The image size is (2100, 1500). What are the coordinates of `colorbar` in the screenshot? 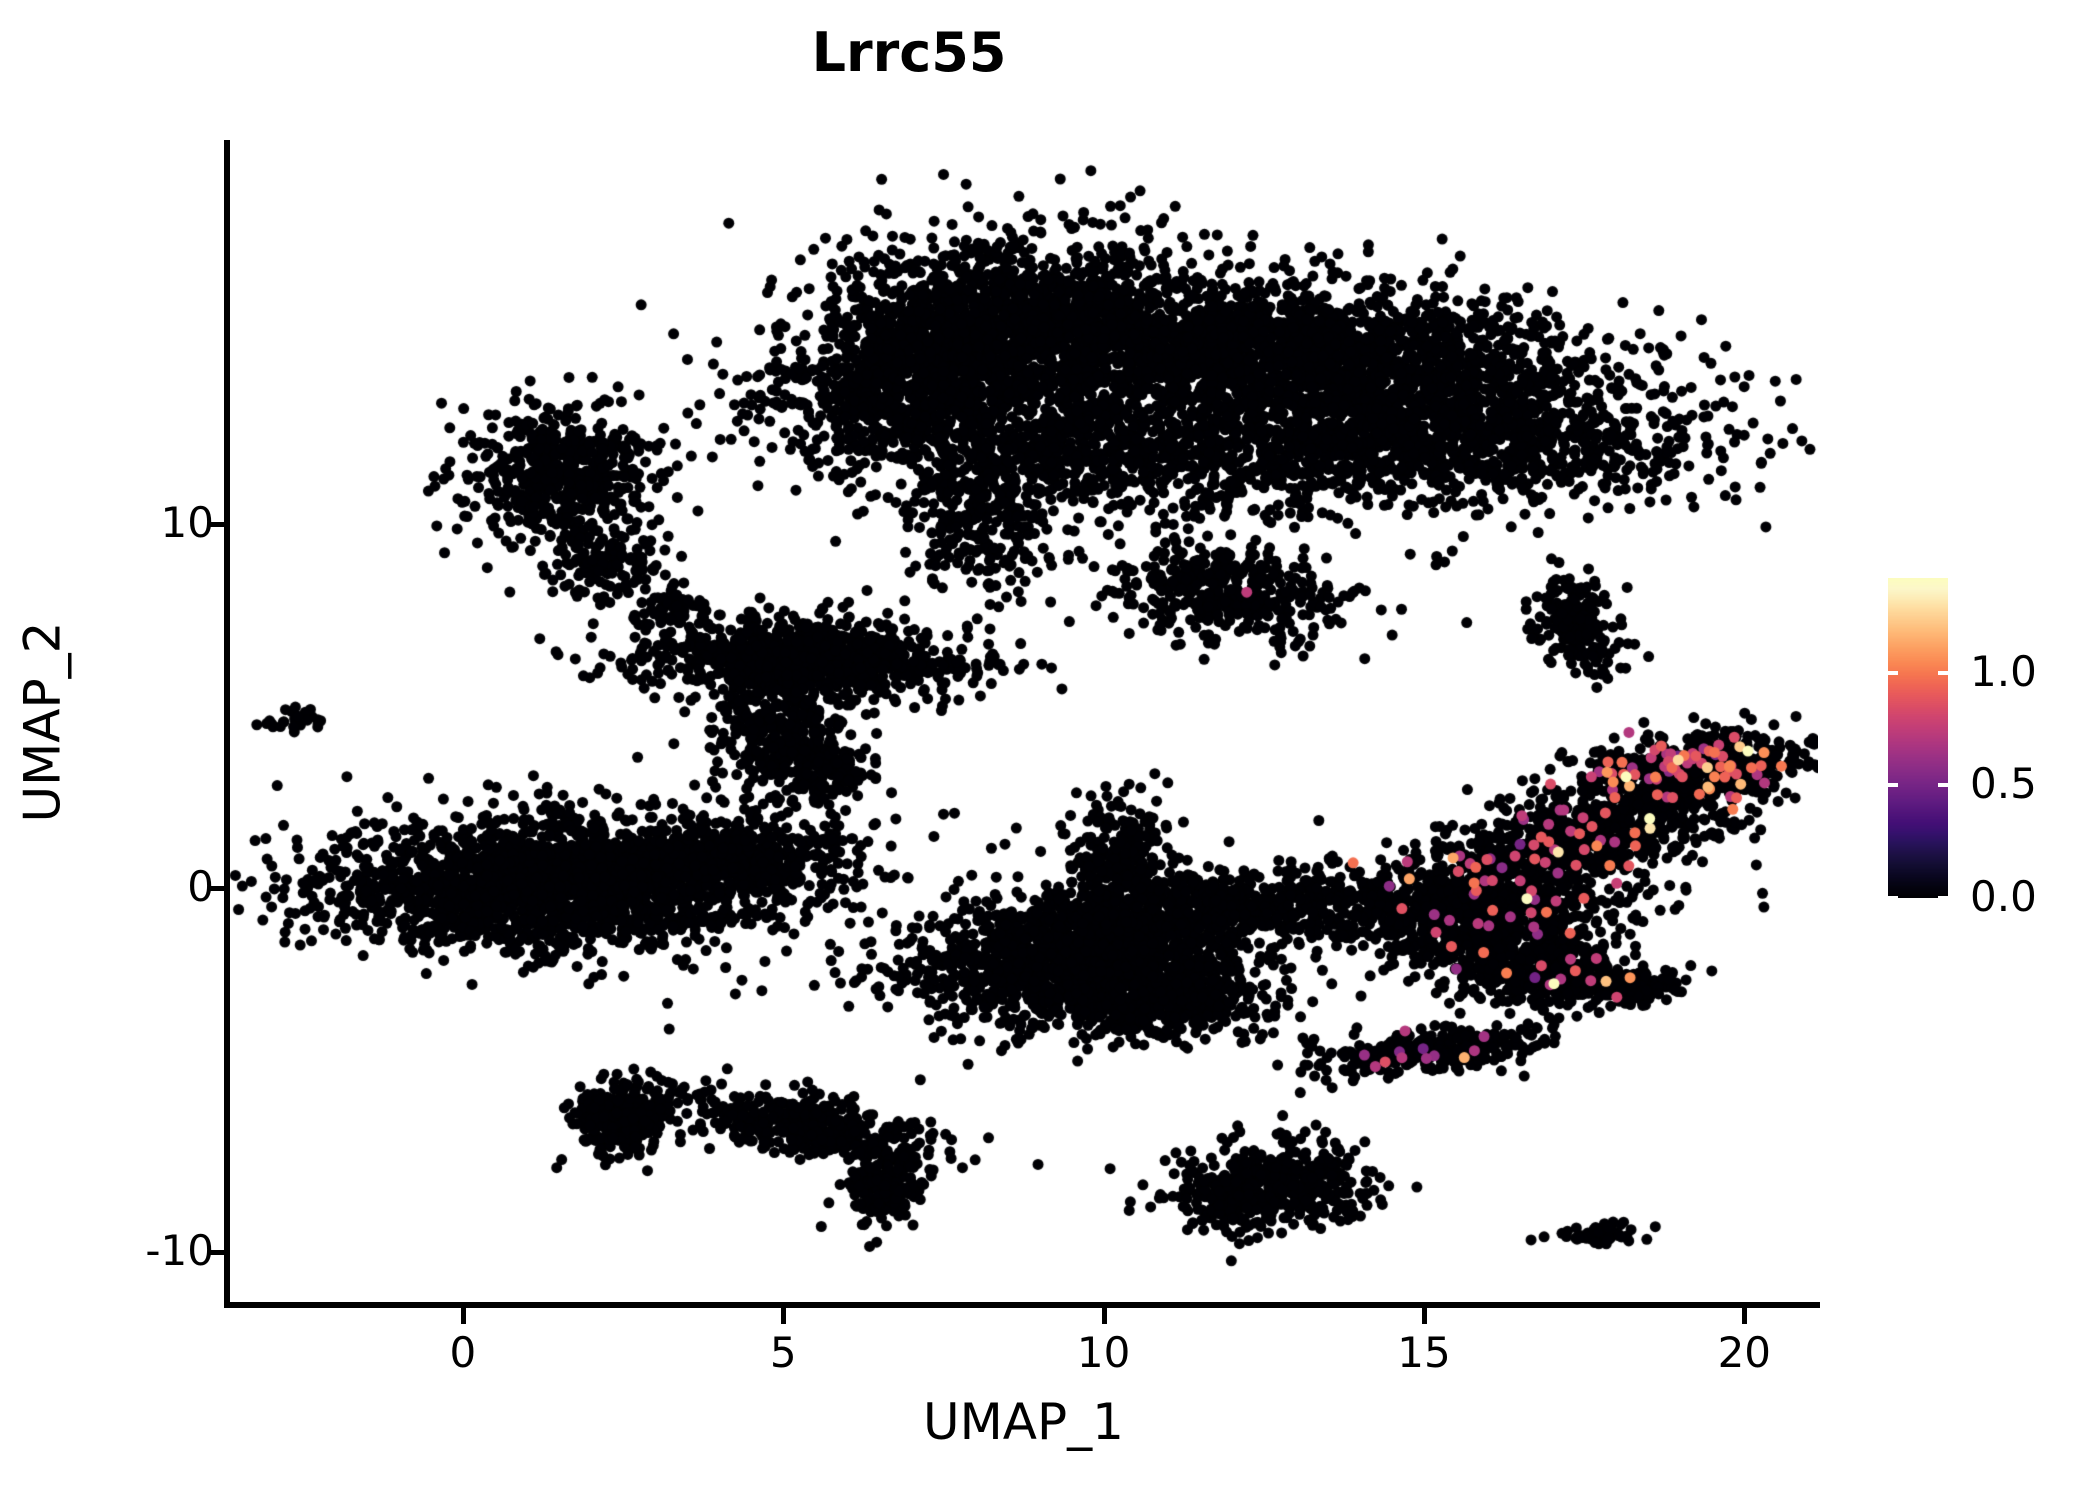 It's located at (1918, 739).